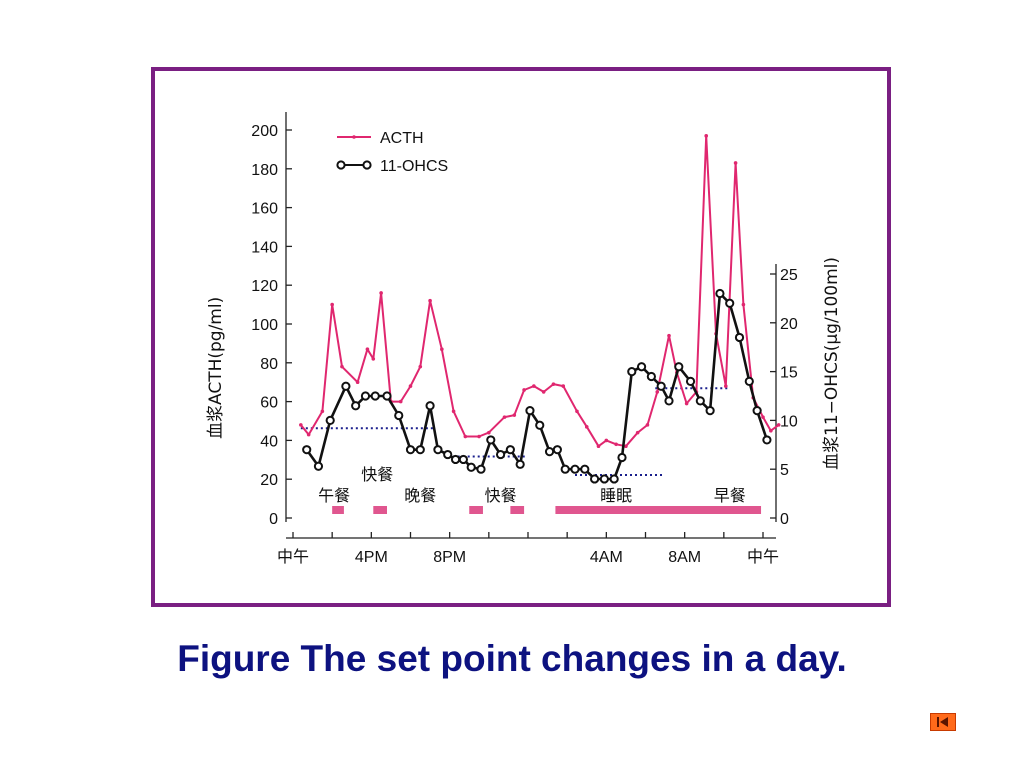 This screenshot has width=1024, height=768. What do you see at coordinates (341, 165) in the screenshot?
I see `legend-ohcs-marker-a` at bounding box center [341, 165].